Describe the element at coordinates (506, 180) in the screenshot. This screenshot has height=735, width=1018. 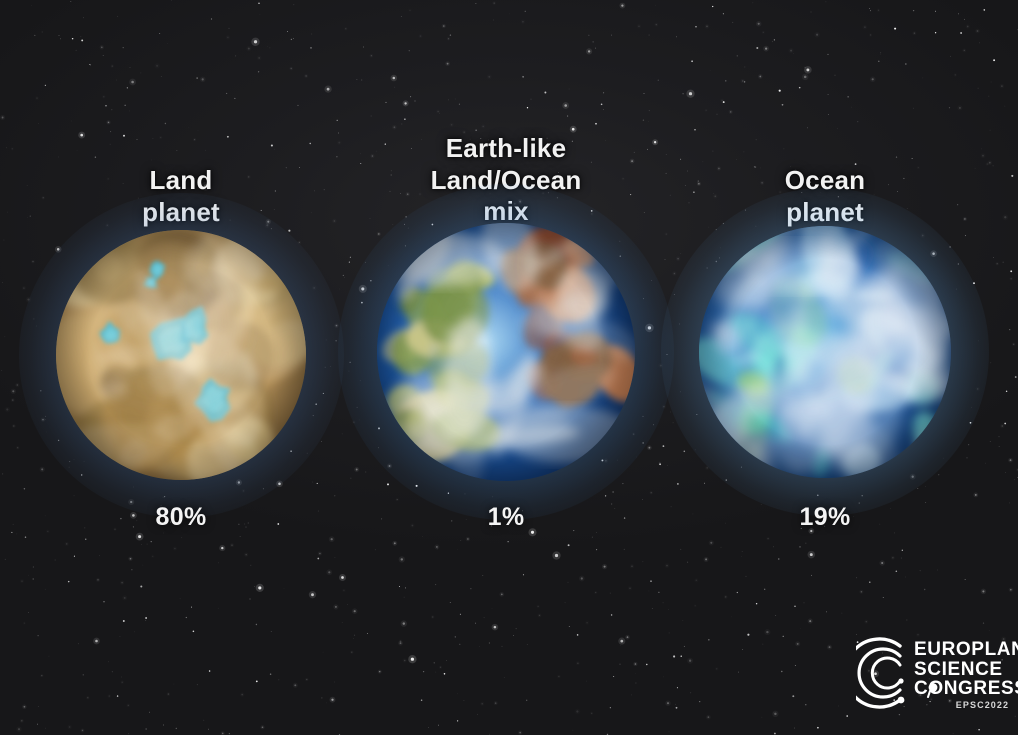
I see `planet-label-earth-like-planet: Earth-like Land/Ocean mix` at that location.